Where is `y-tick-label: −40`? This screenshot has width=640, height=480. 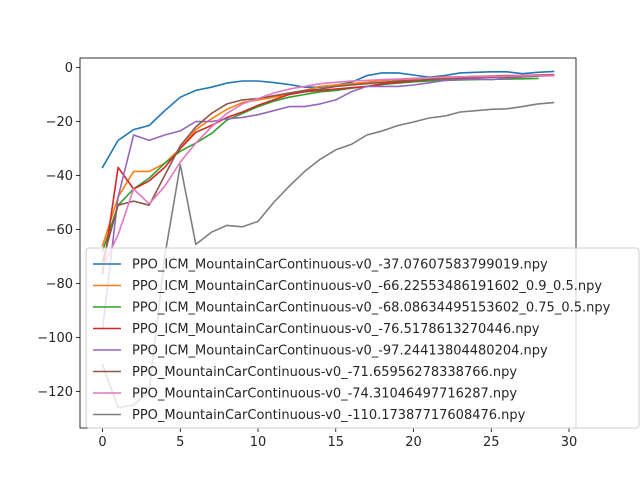
y-tick-label: −40 is located at coordinates (59, 176).